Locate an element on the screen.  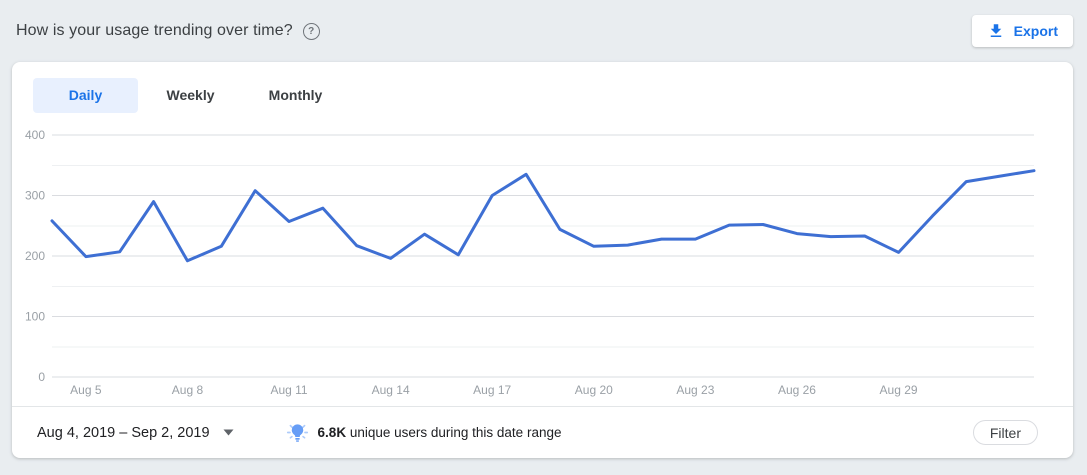
tab-monthly: Monthly is located at coordinates (295, 95).